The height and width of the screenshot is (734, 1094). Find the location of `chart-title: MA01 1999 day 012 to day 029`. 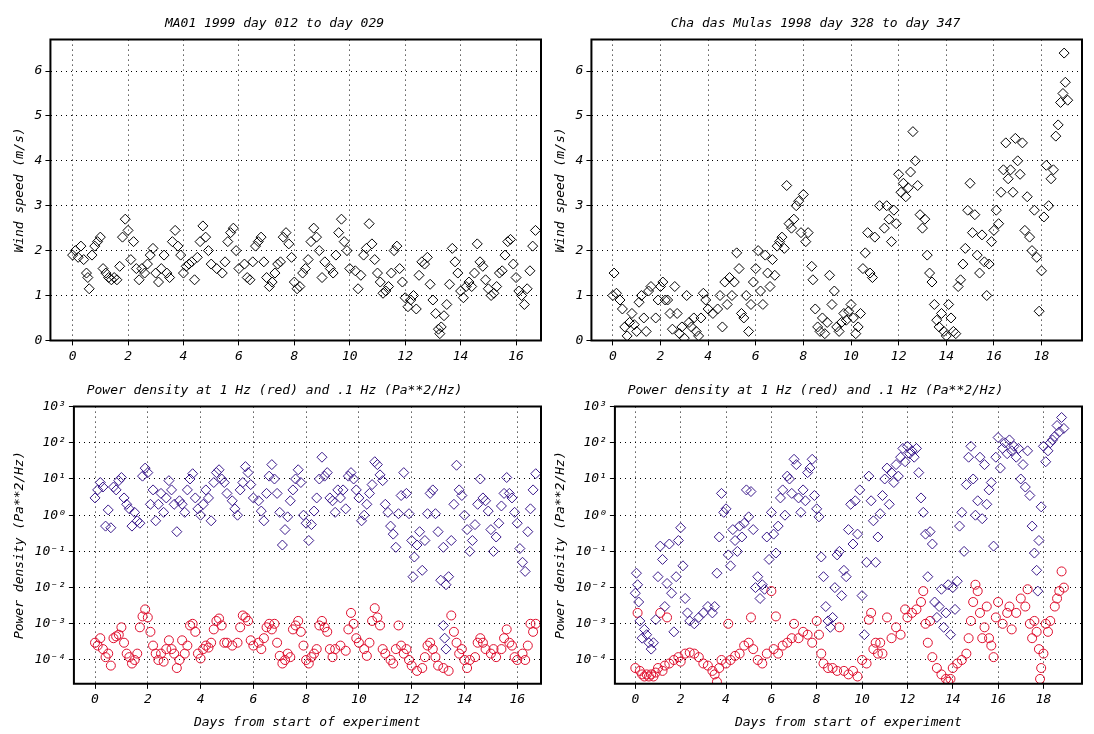

chart-title: MA01 1999 day 012 to day 029 is located at coordinates (274, 23).